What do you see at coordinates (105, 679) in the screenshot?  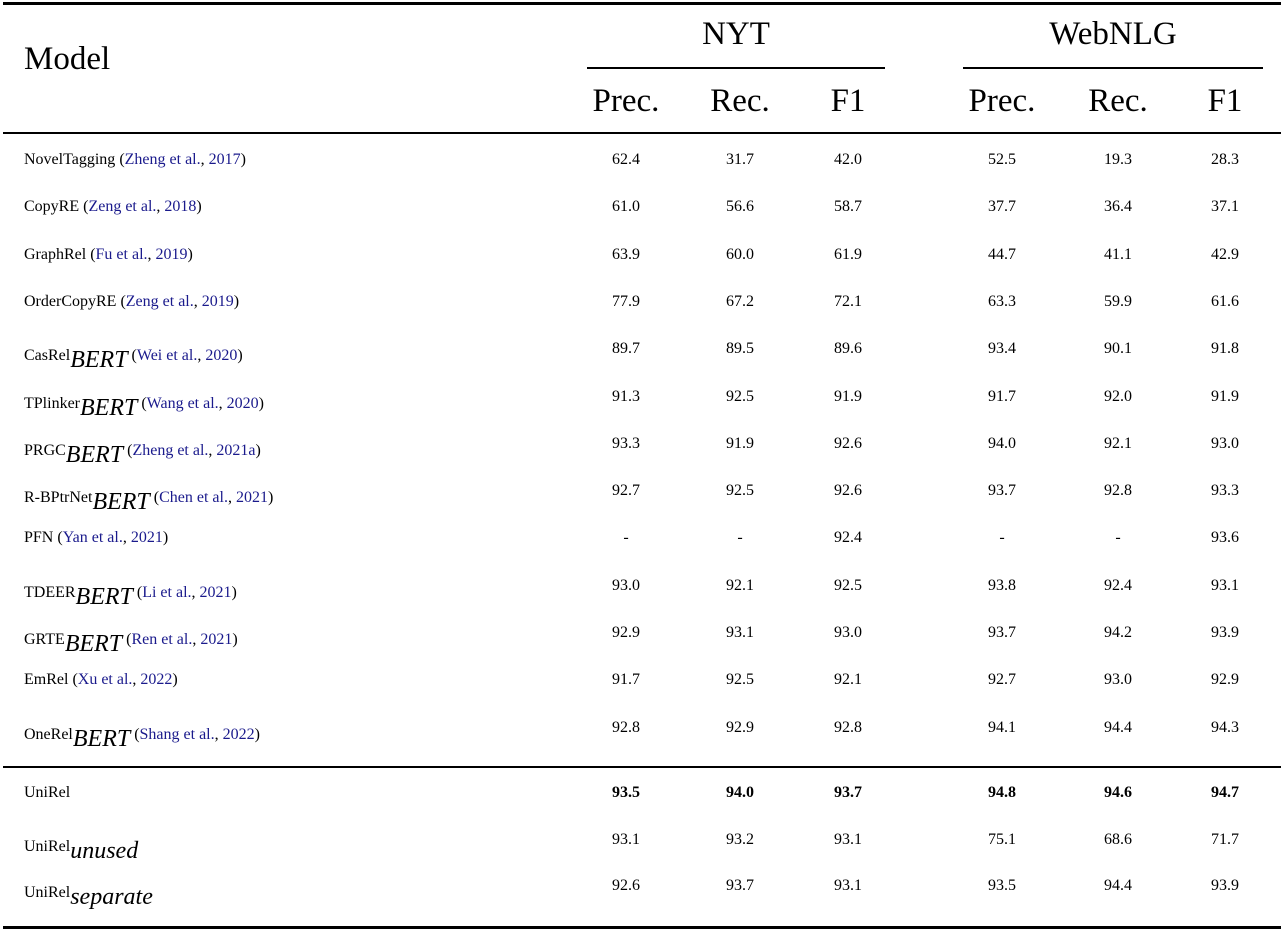 I see `citation-author-link: Xu et al.` at bounding box center [105, 679].